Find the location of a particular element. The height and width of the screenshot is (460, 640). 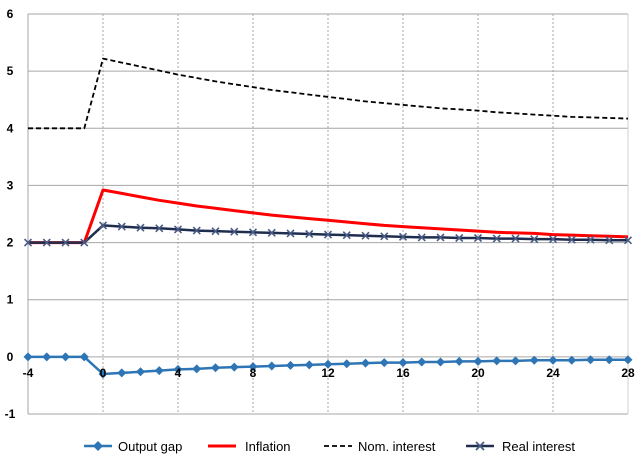

x-tick-label: 0 is located at coordinates (103, 373).